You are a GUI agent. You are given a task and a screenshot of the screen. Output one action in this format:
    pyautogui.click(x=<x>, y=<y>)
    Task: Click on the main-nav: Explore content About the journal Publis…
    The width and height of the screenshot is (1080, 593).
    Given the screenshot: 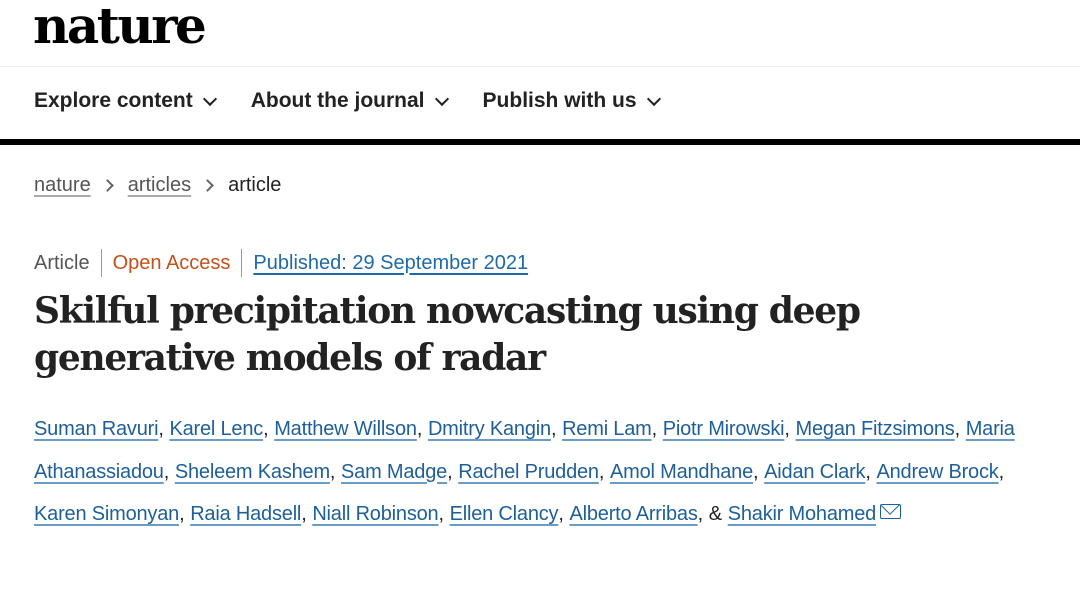 What is the action you would take?
    pyautogui.click(x=347, y=101)
    